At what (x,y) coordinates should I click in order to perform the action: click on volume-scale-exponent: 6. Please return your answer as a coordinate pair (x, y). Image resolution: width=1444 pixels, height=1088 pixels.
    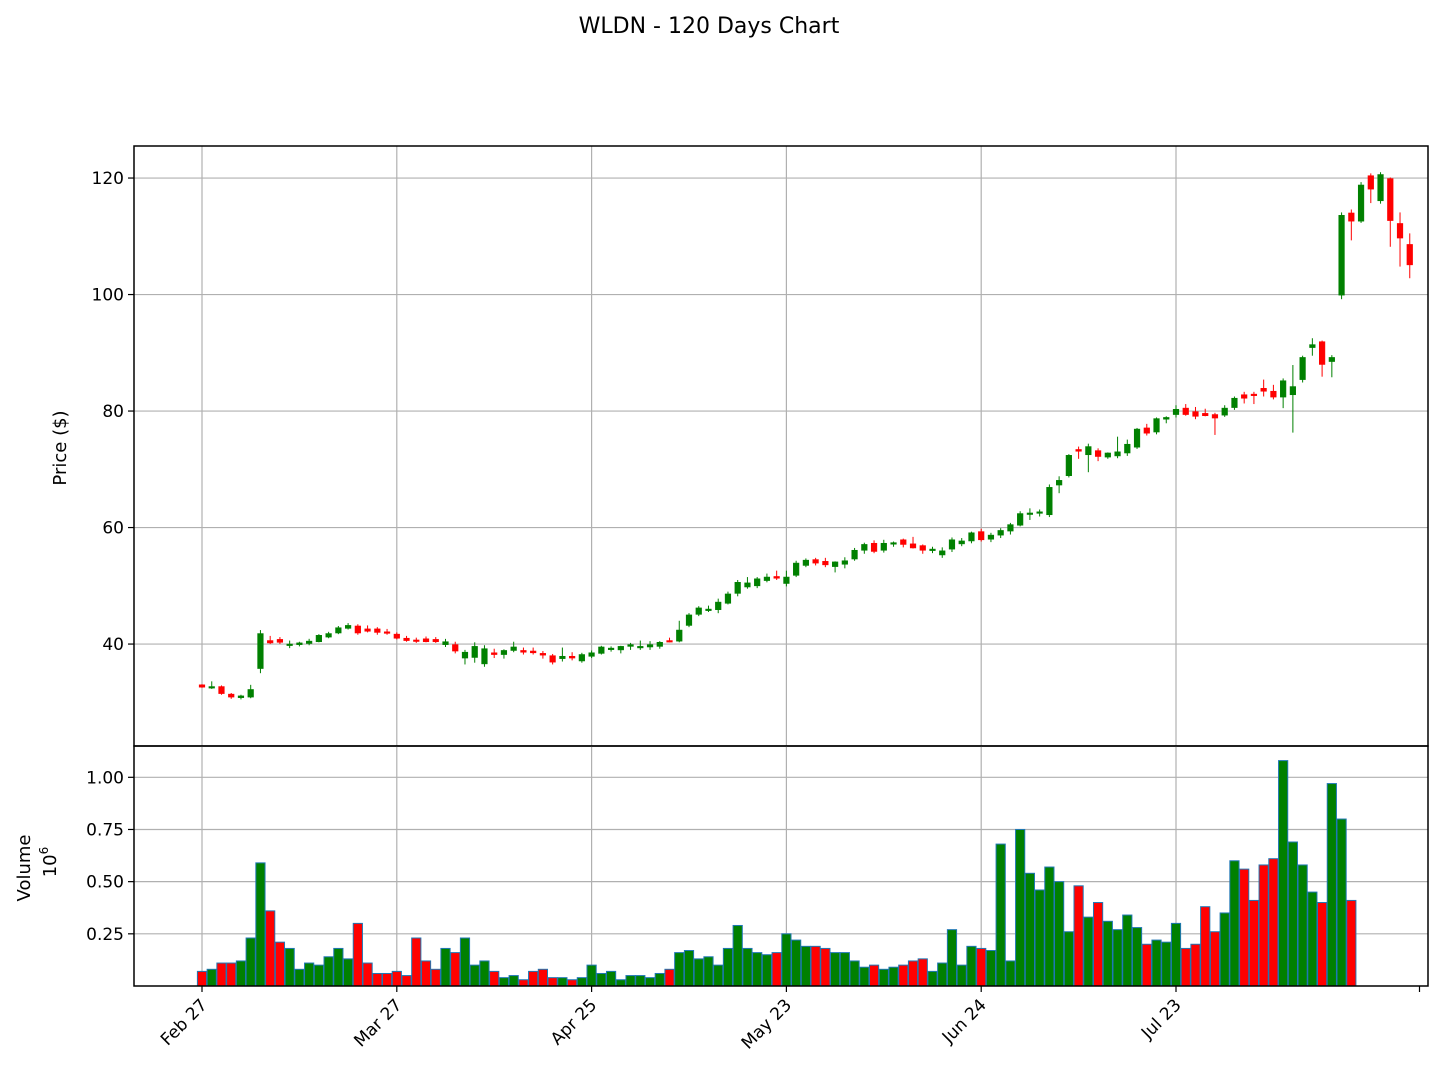
    Looking at the image, I should click on (44, 851).